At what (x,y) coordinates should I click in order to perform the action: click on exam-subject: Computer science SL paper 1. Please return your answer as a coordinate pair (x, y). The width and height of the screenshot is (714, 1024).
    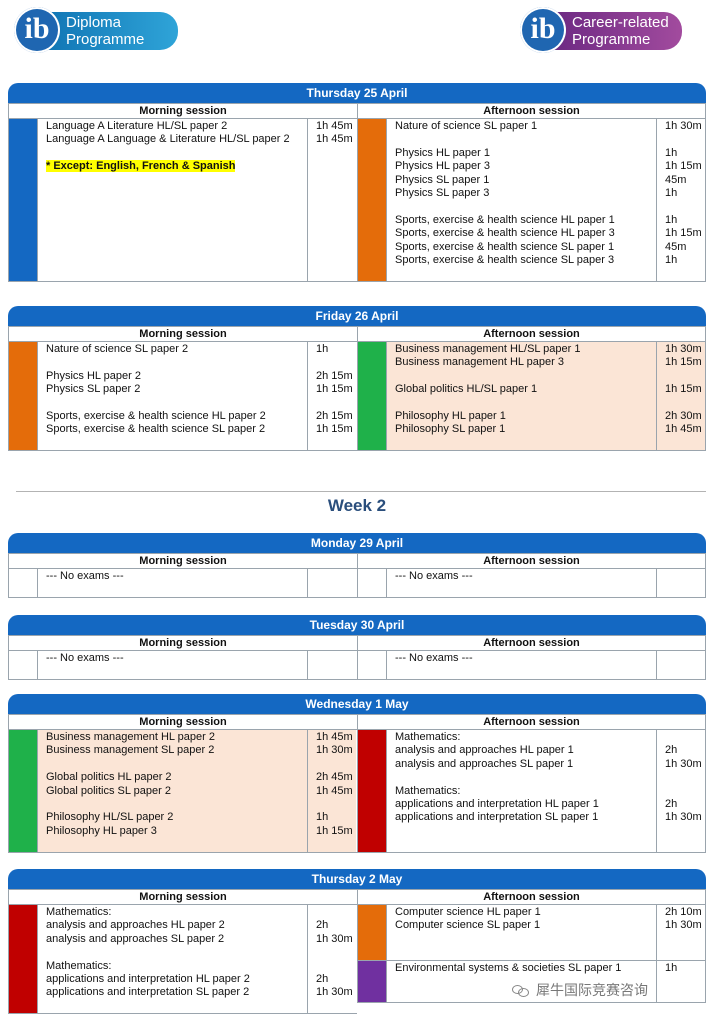
    Looking at the image, I should click on (468, 925).